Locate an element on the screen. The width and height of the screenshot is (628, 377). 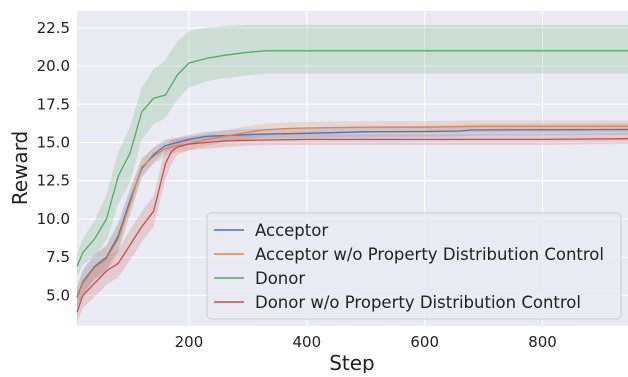
y-tick-label: 12.5 is located at coordinates (53, 181).